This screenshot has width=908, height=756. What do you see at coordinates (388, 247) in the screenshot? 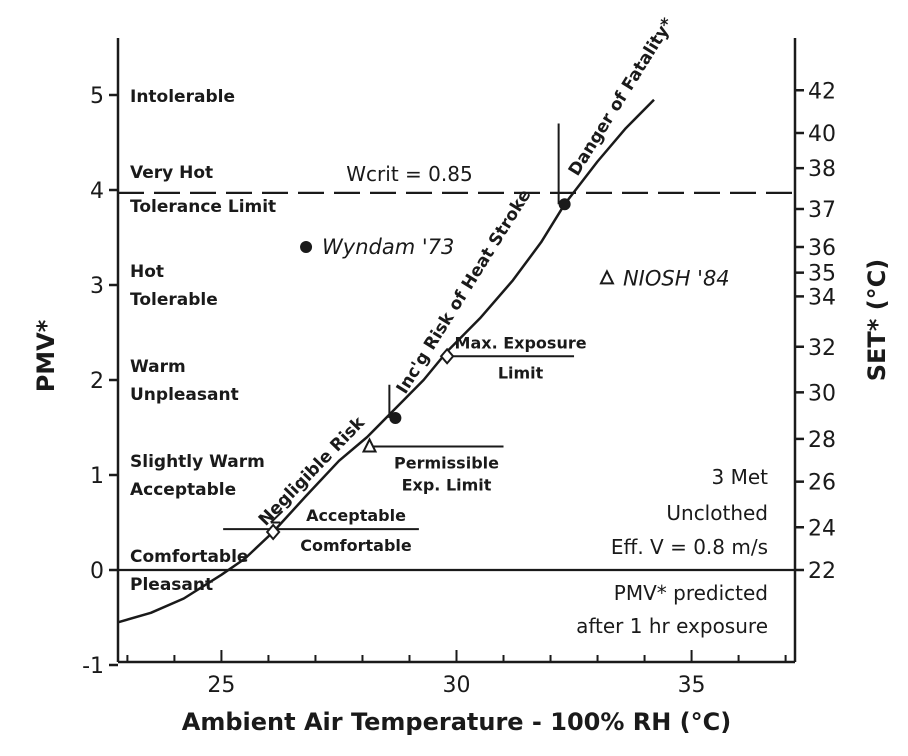
I see `study-label: Wyndam '73` at bounding box center [388, 247].